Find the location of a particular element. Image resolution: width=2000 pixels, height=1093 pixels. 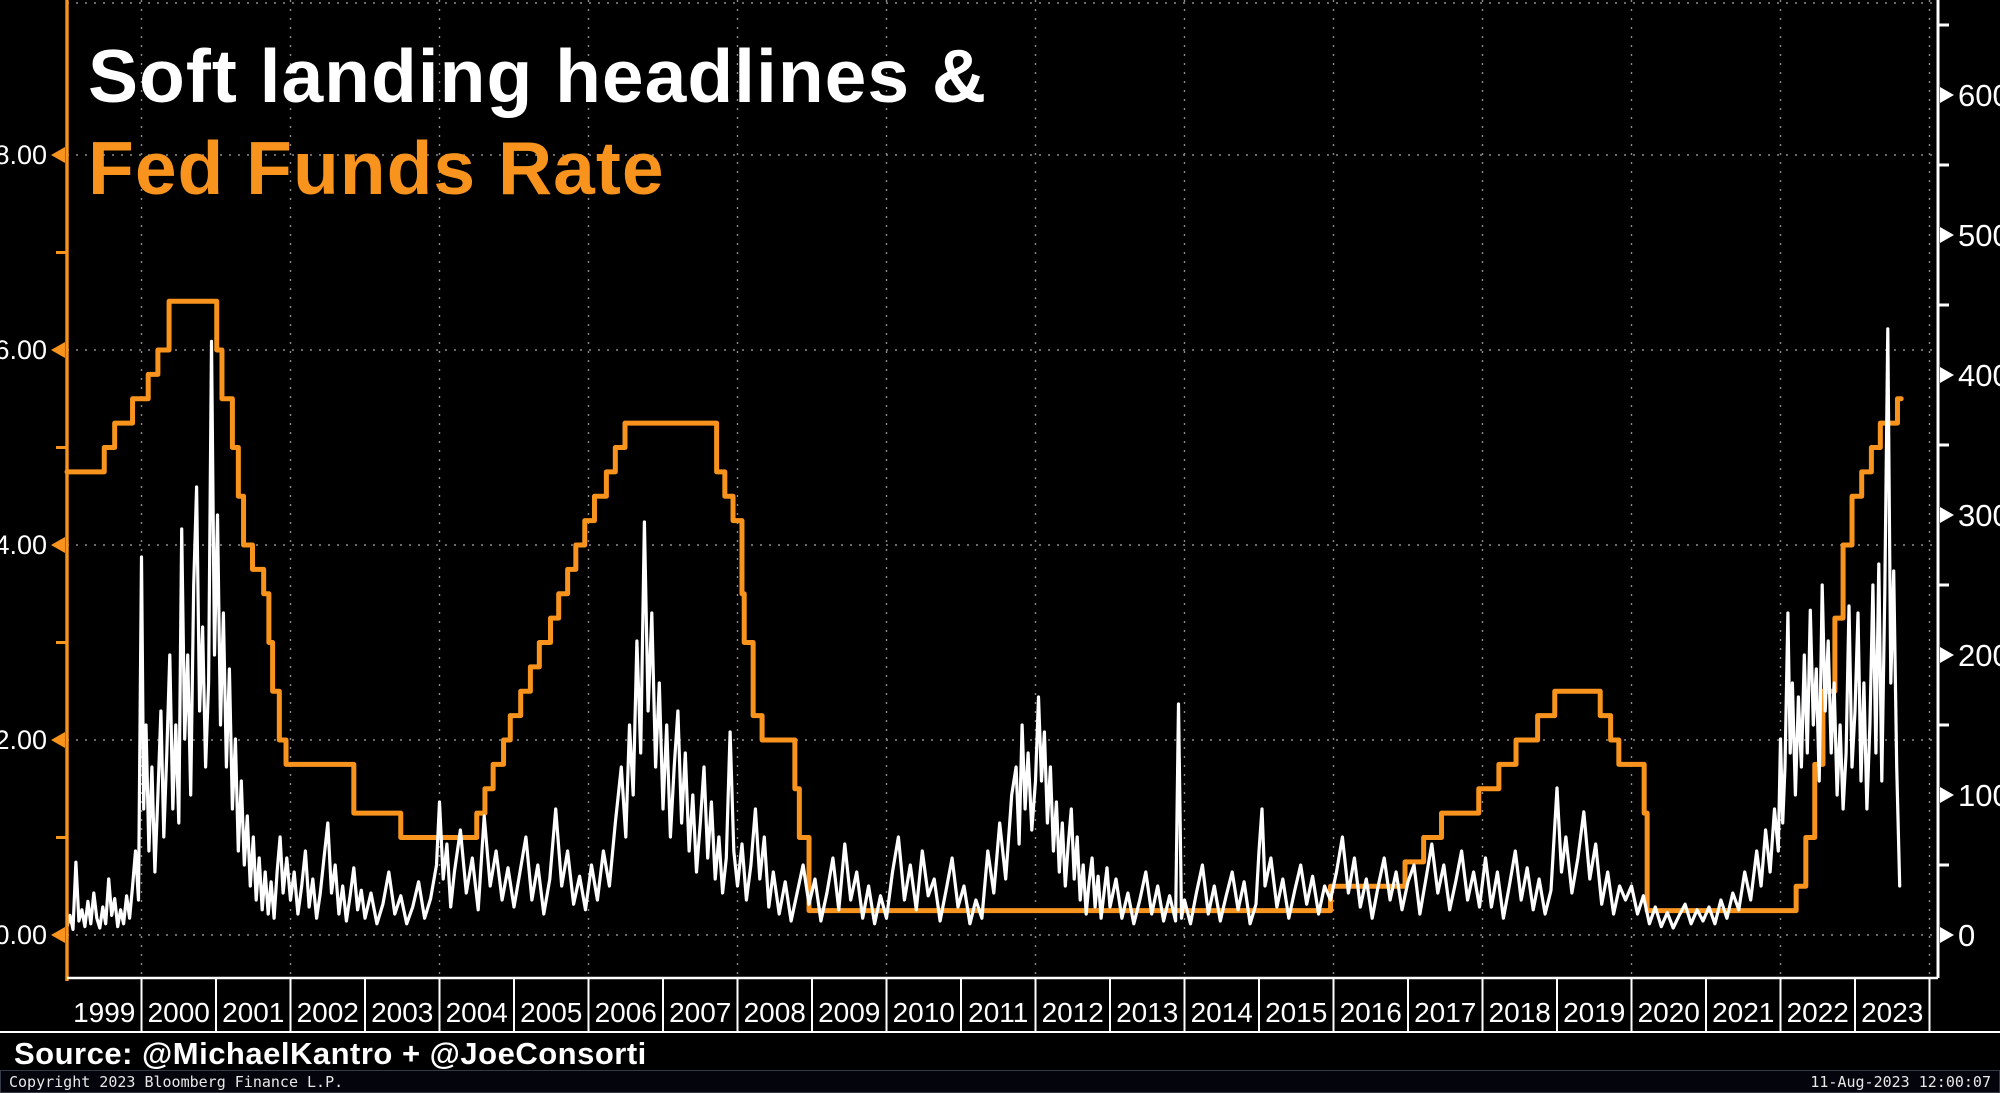

chart-title-line1: Soft landing headlines & is located at coordinates (538, 76).